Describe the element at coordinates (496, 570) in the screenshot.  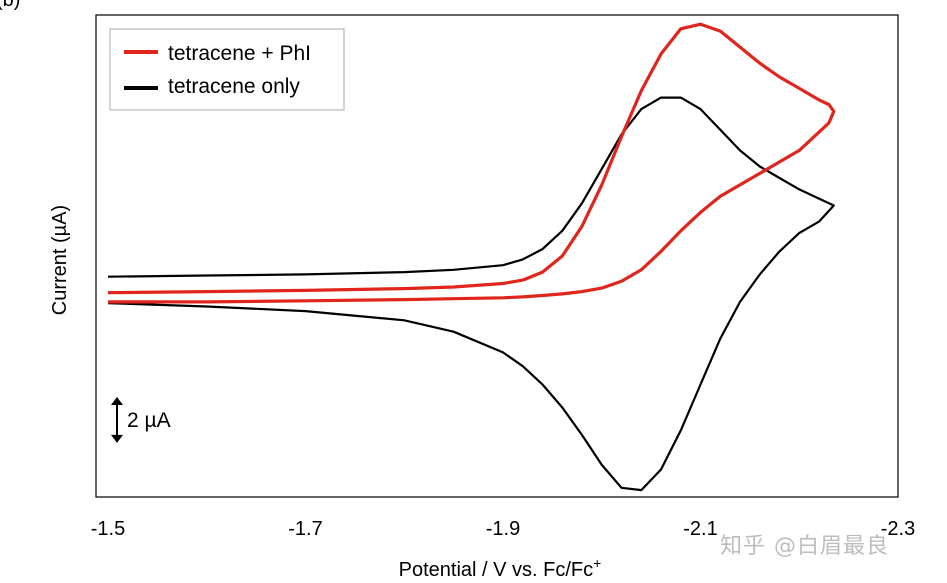
I see `x-axis-title-text: Potential / V vs. Fc/Fc` at that location.